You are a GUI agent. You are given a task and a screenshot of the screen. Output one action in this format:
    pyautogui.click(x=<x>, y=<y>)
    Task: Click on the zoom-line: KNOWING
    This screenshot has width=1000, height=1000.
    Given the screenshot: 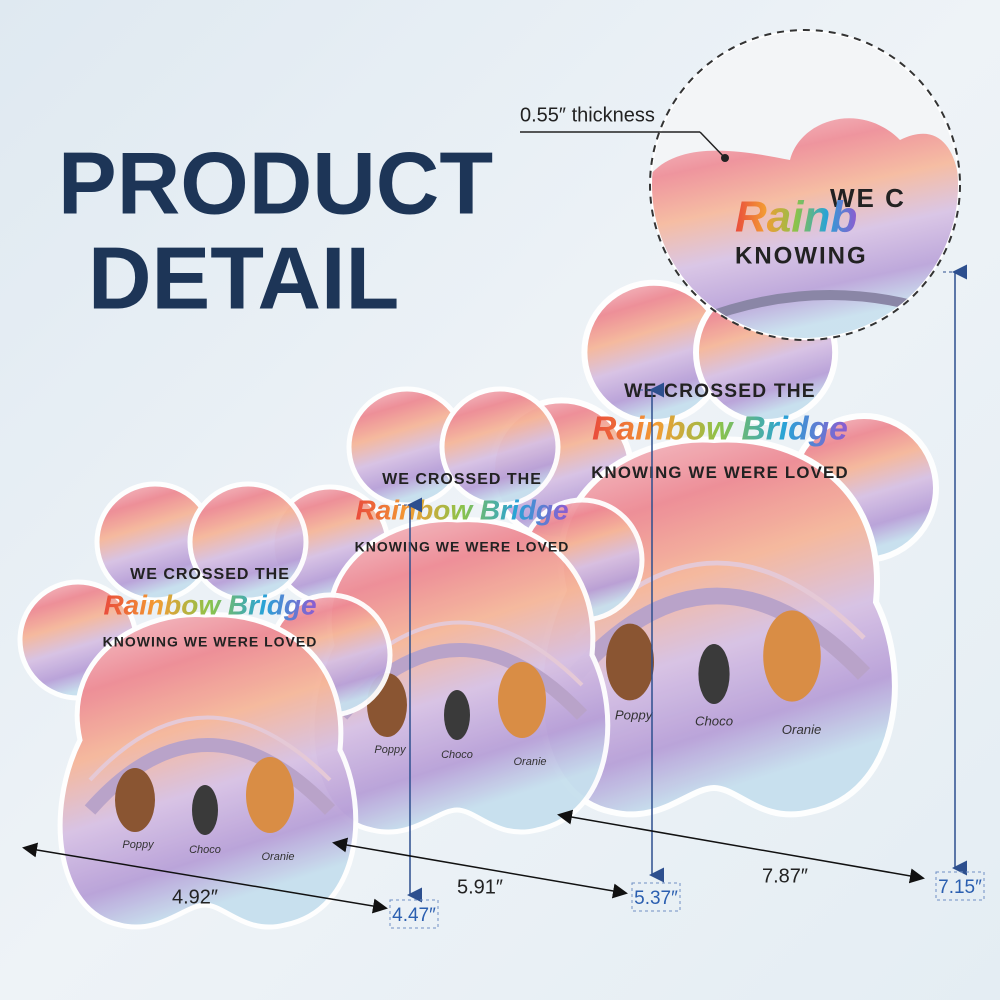 What is the action you would take?
    pyautogui.click(x=801, y=255)
    